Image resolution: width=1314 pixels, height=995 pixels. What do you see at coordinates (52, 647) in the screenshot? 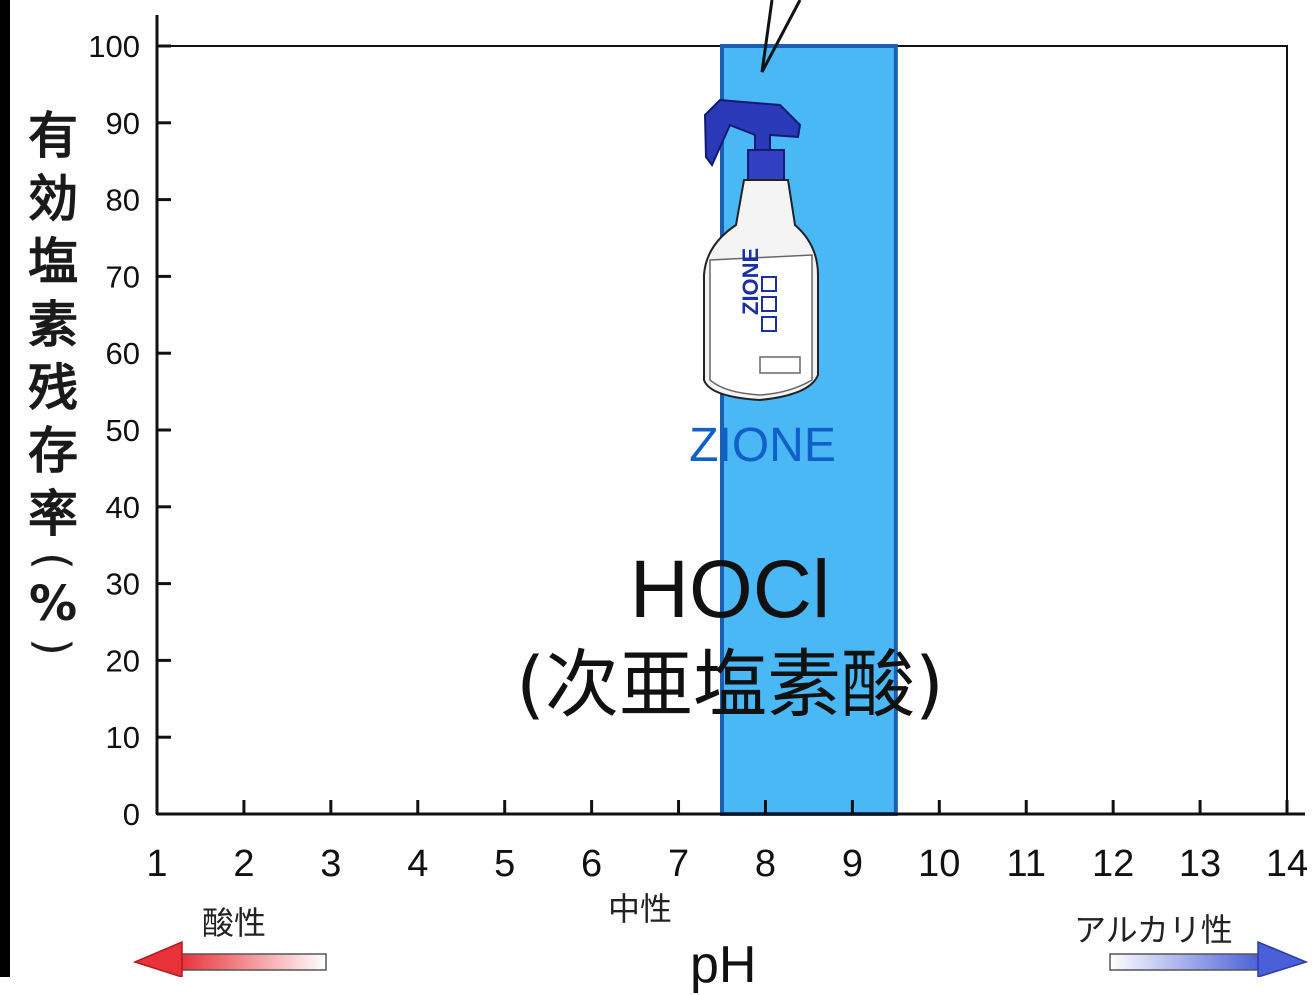
I see `ylabel-close-paren: )` at bounding box center [52, 647].